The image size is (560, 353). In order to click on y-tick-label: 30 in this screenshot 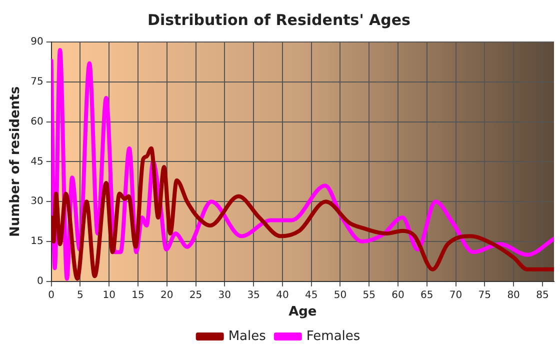, I will do `click(37, 202)`.